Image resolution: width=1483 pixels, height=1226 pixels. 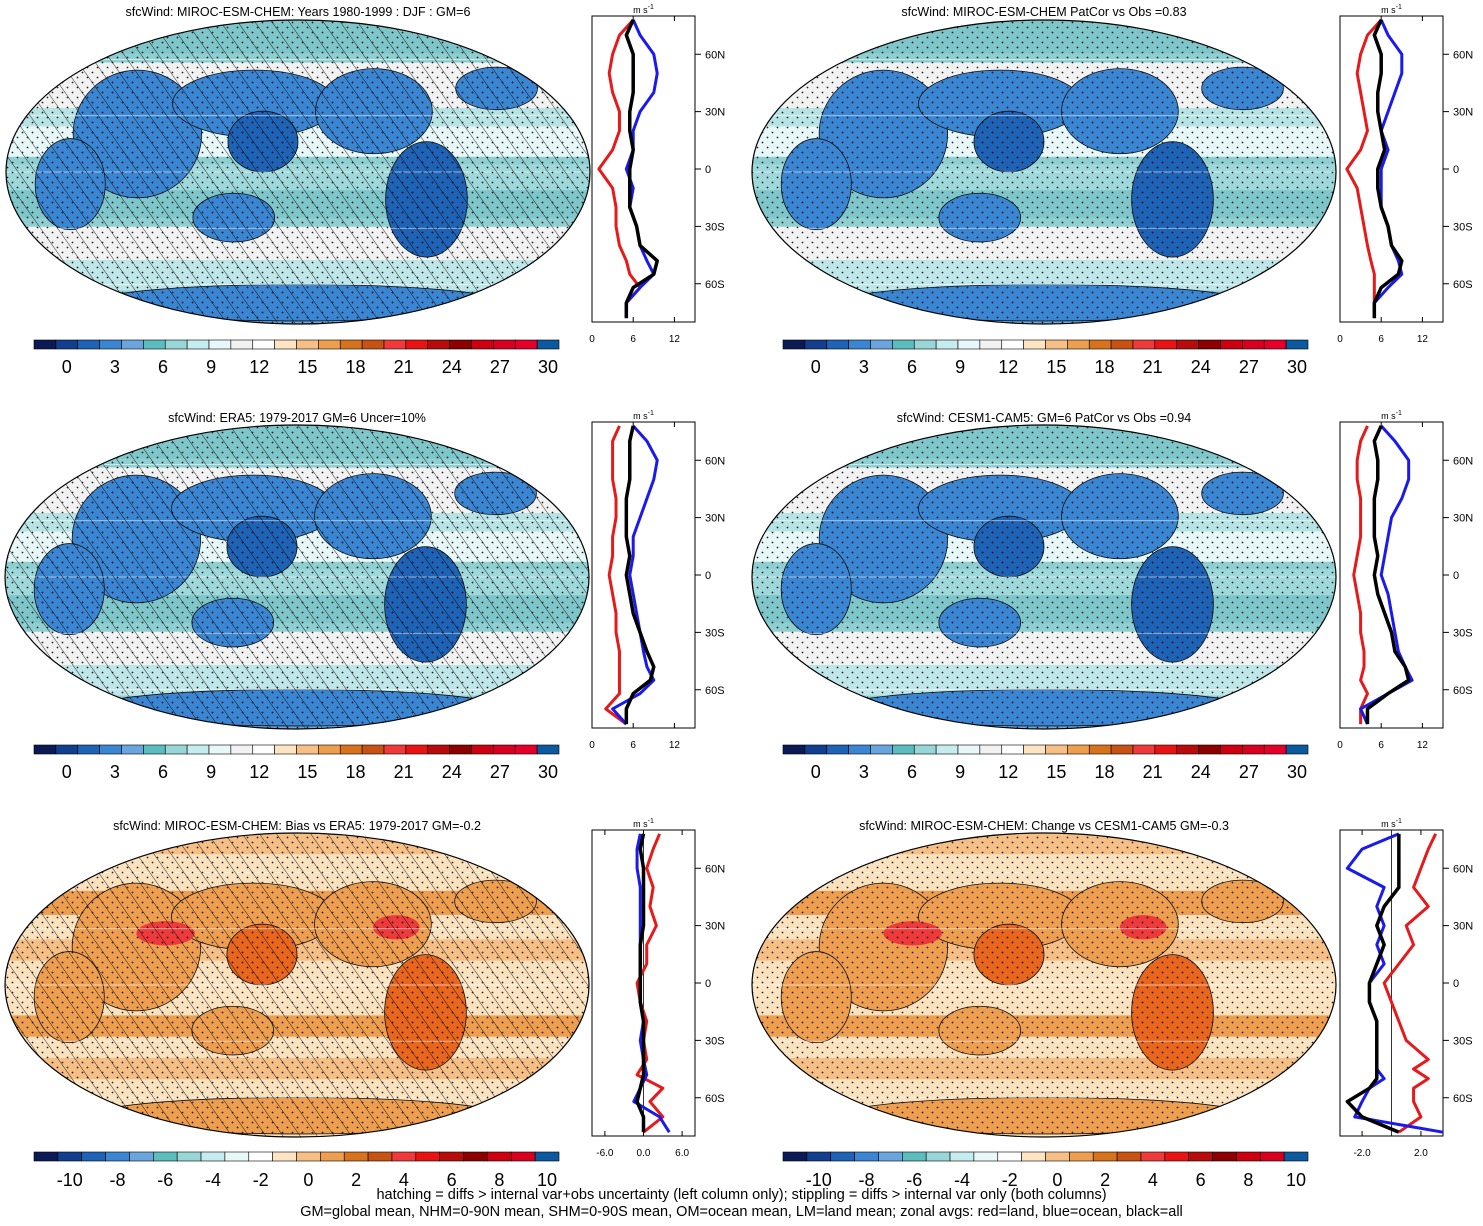 I want to click on colorbar-tick-label: -2, so click(x=261, y=1180).